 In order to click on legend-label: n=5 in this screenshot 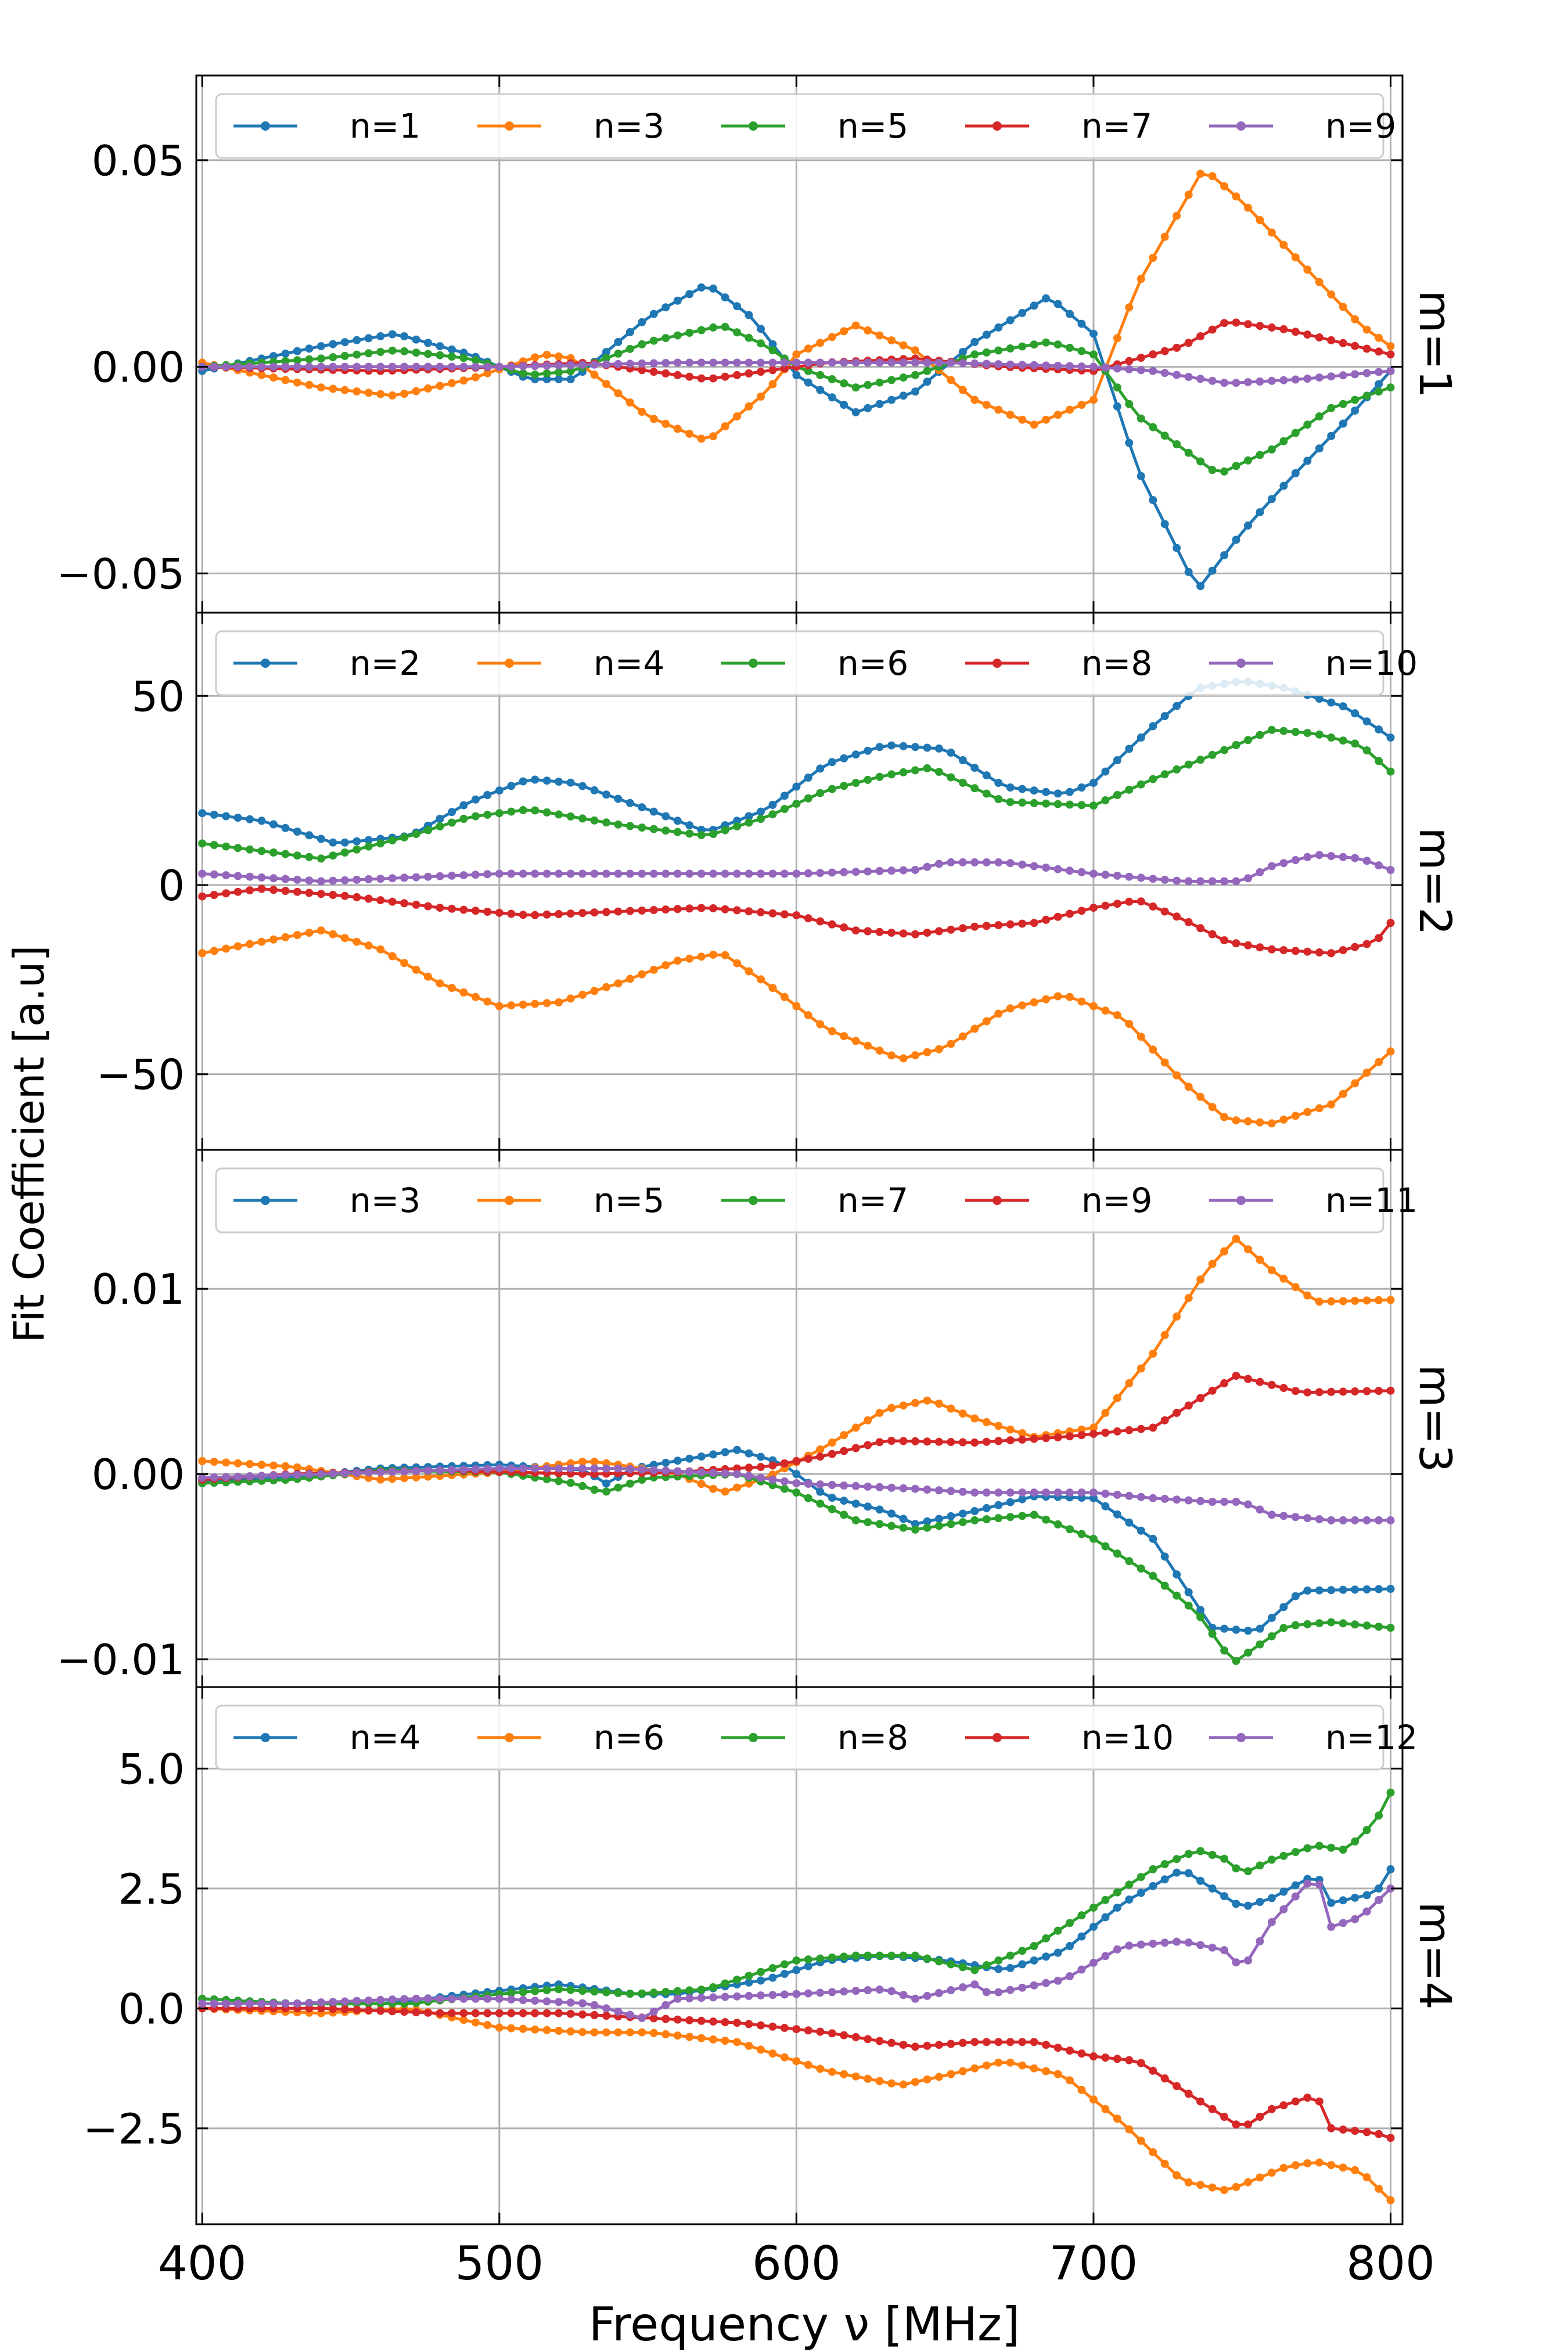, I will do `click(872, 126)`.